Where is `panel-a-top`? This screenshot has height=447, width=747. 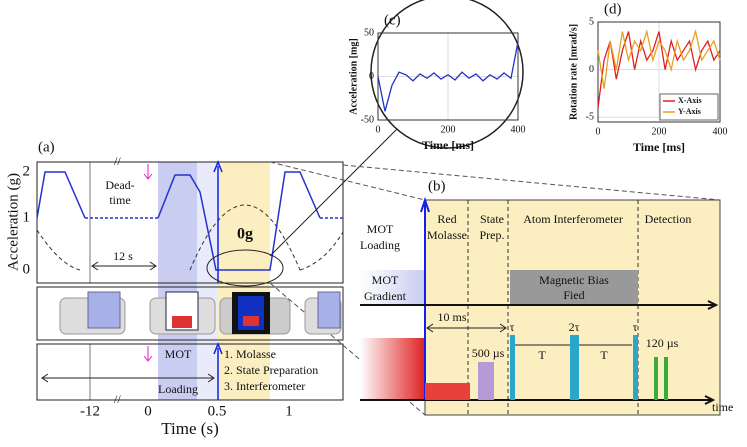
panel-a-top is located at coordinates (190, 222).